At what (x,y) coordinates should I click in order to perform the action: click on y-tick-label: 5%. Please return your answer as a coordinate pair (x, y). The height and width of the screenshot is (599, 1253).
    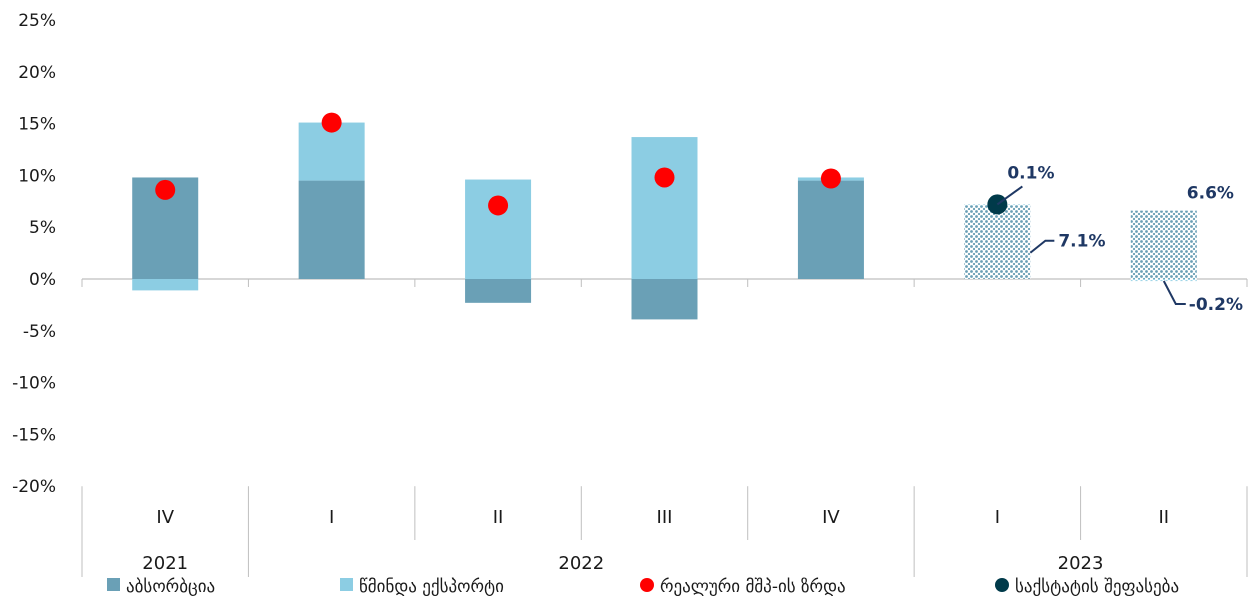
    Looking at the image, I should click on (42, 228).